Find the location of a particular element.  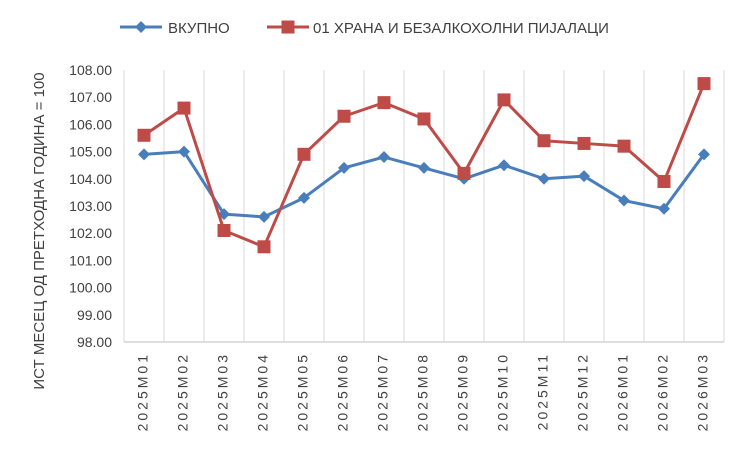

y-tick-label: 98.00 is located at coordinates (94, 342).